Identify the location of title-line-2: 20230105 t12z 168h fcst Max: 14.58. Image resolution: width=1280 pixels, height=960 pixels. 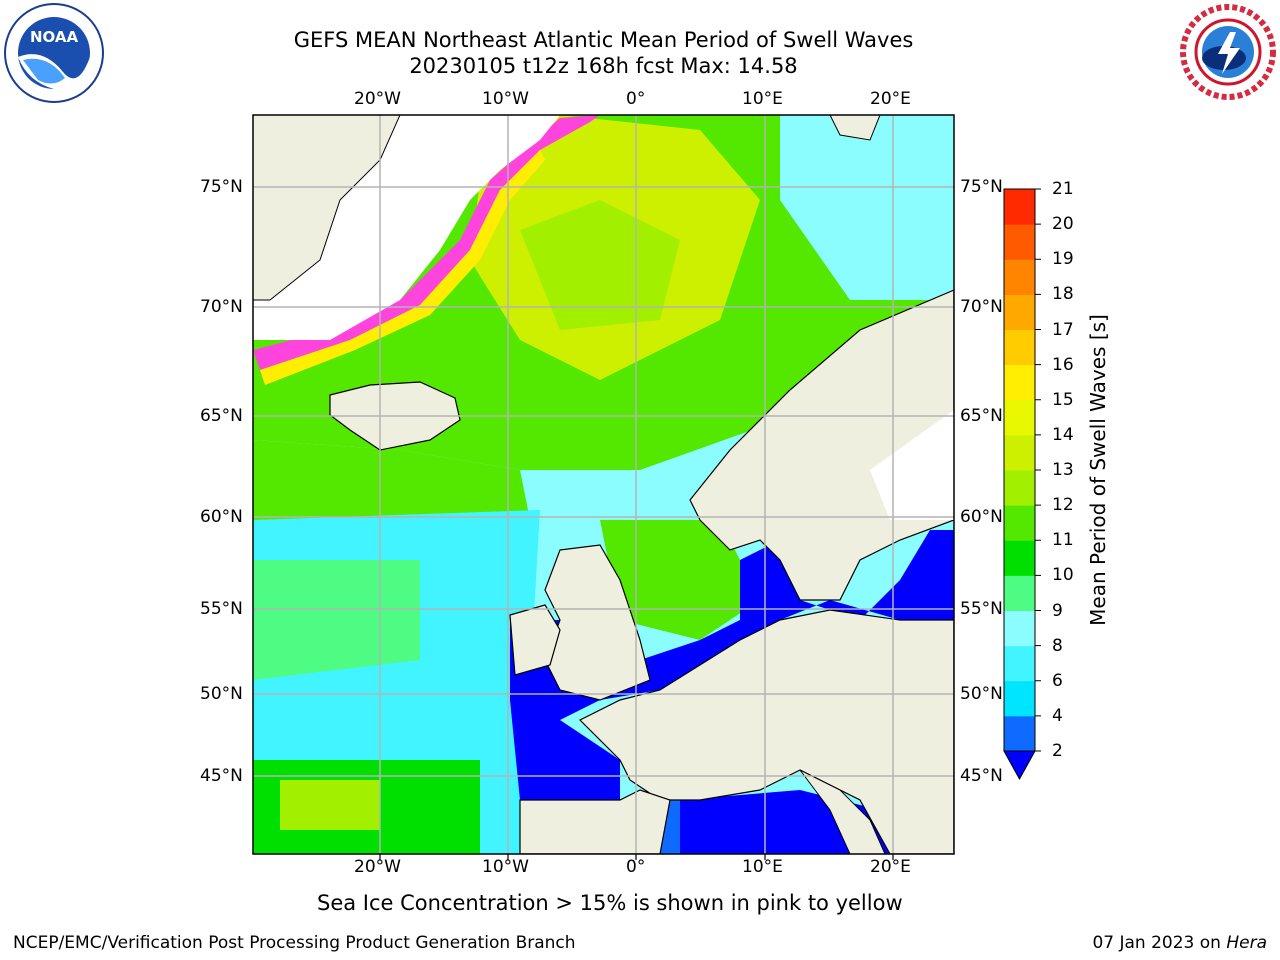
(603, 66).